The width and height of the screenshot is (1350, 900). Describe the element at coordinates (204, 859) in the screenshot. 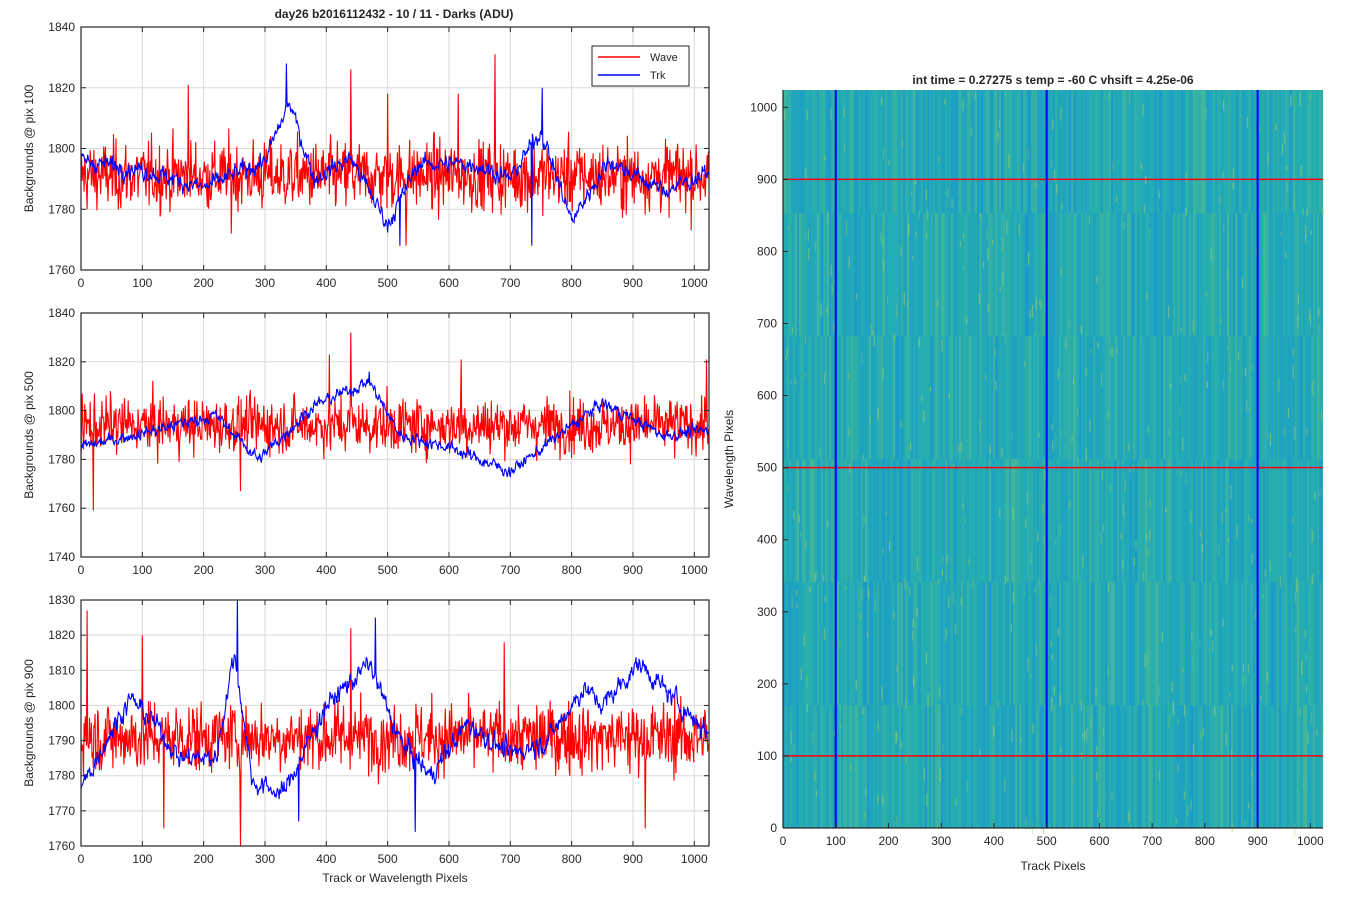

I see `x-tick-label: 200` at that location.